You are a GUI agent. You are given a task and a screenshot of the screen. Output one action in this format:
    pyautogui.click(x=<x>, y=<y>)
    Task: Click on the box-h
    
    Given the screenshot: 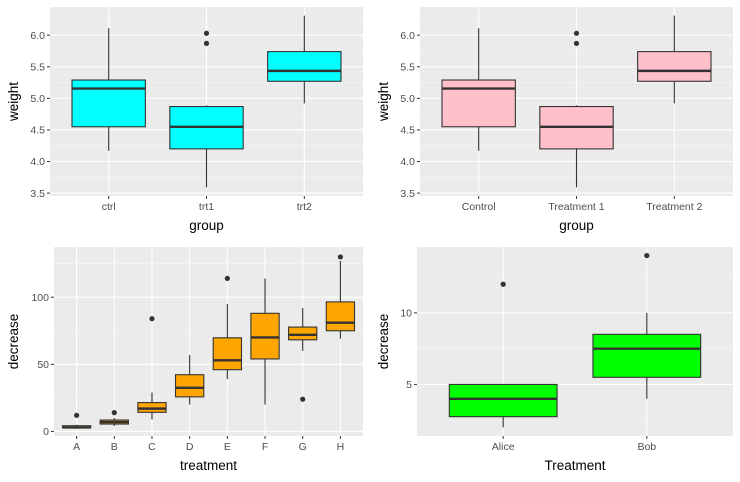 What is the action you would take?
    pyautogui.click(x=340, y=296)
    